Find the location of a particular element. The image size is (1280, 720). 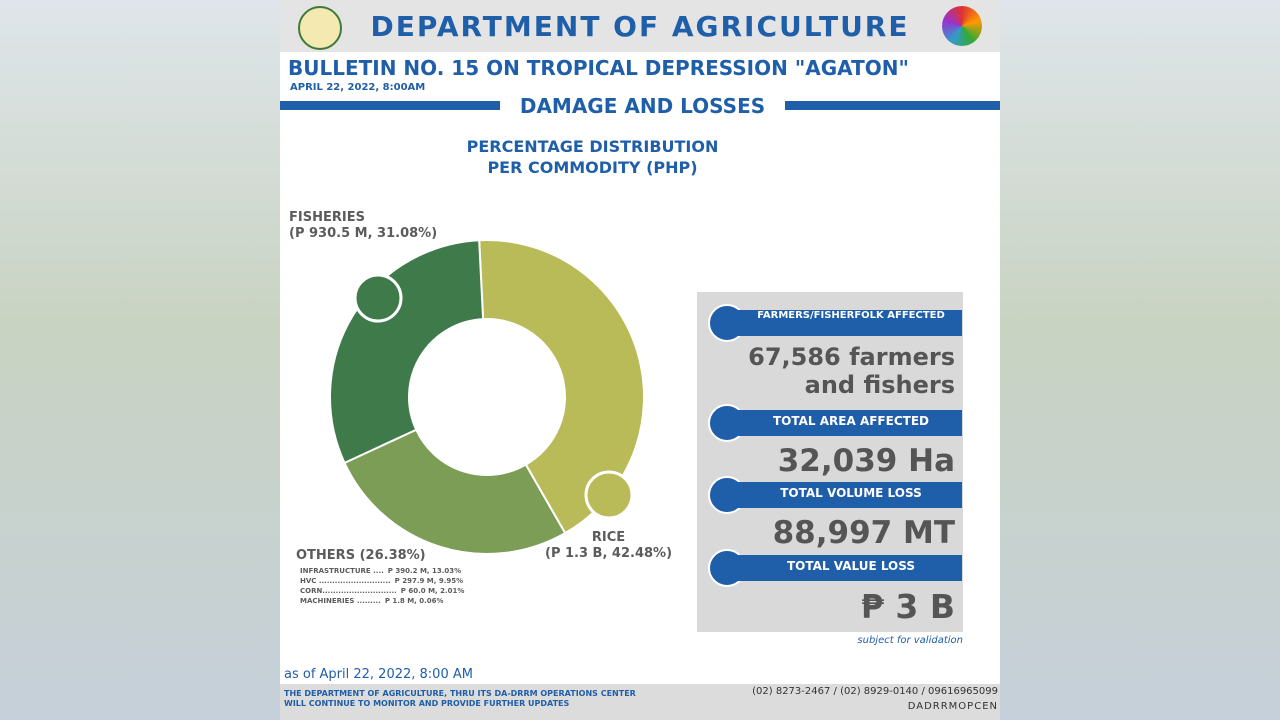

label: FISHERIES (P 930.5 M, 31.08%) is located at coordinates (363, 226).